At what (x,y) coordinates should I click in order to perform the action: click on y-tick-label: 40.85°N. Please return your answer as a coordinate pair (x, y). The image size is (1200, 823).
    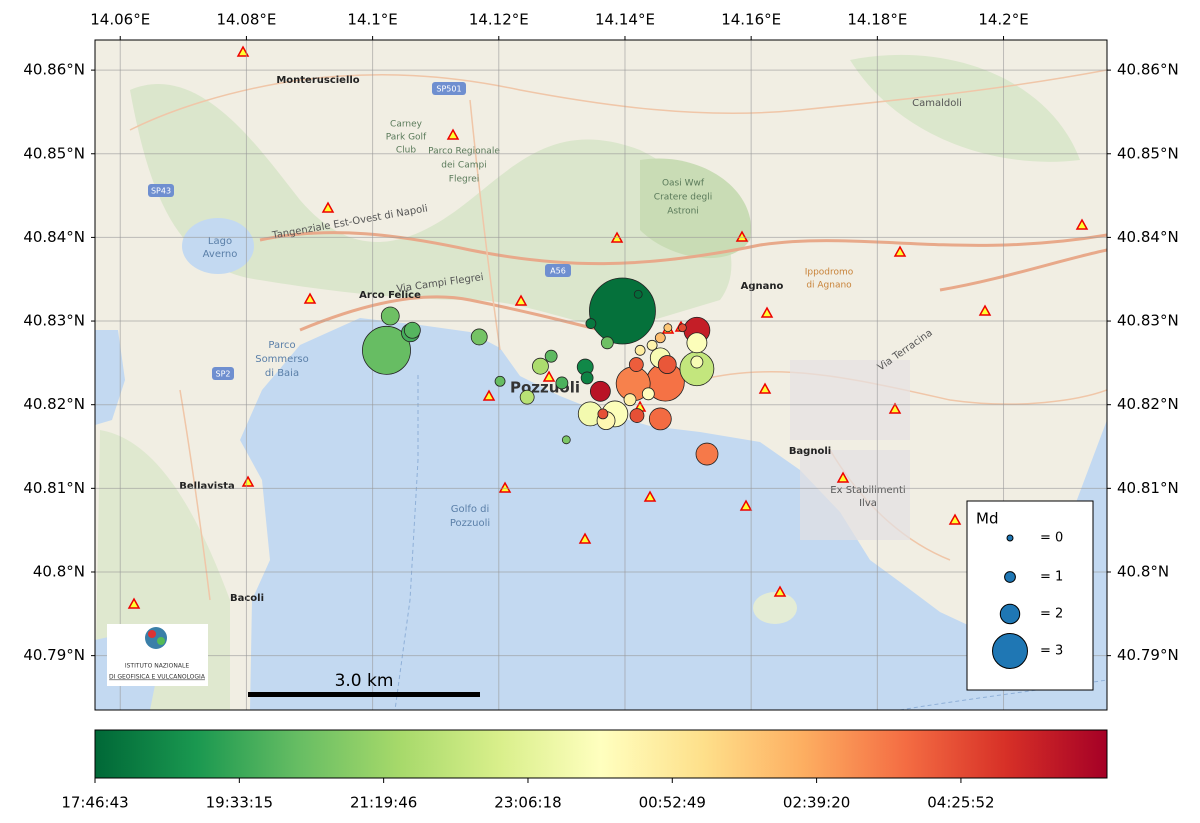
    Looking at the image, I should click on (54, 153).